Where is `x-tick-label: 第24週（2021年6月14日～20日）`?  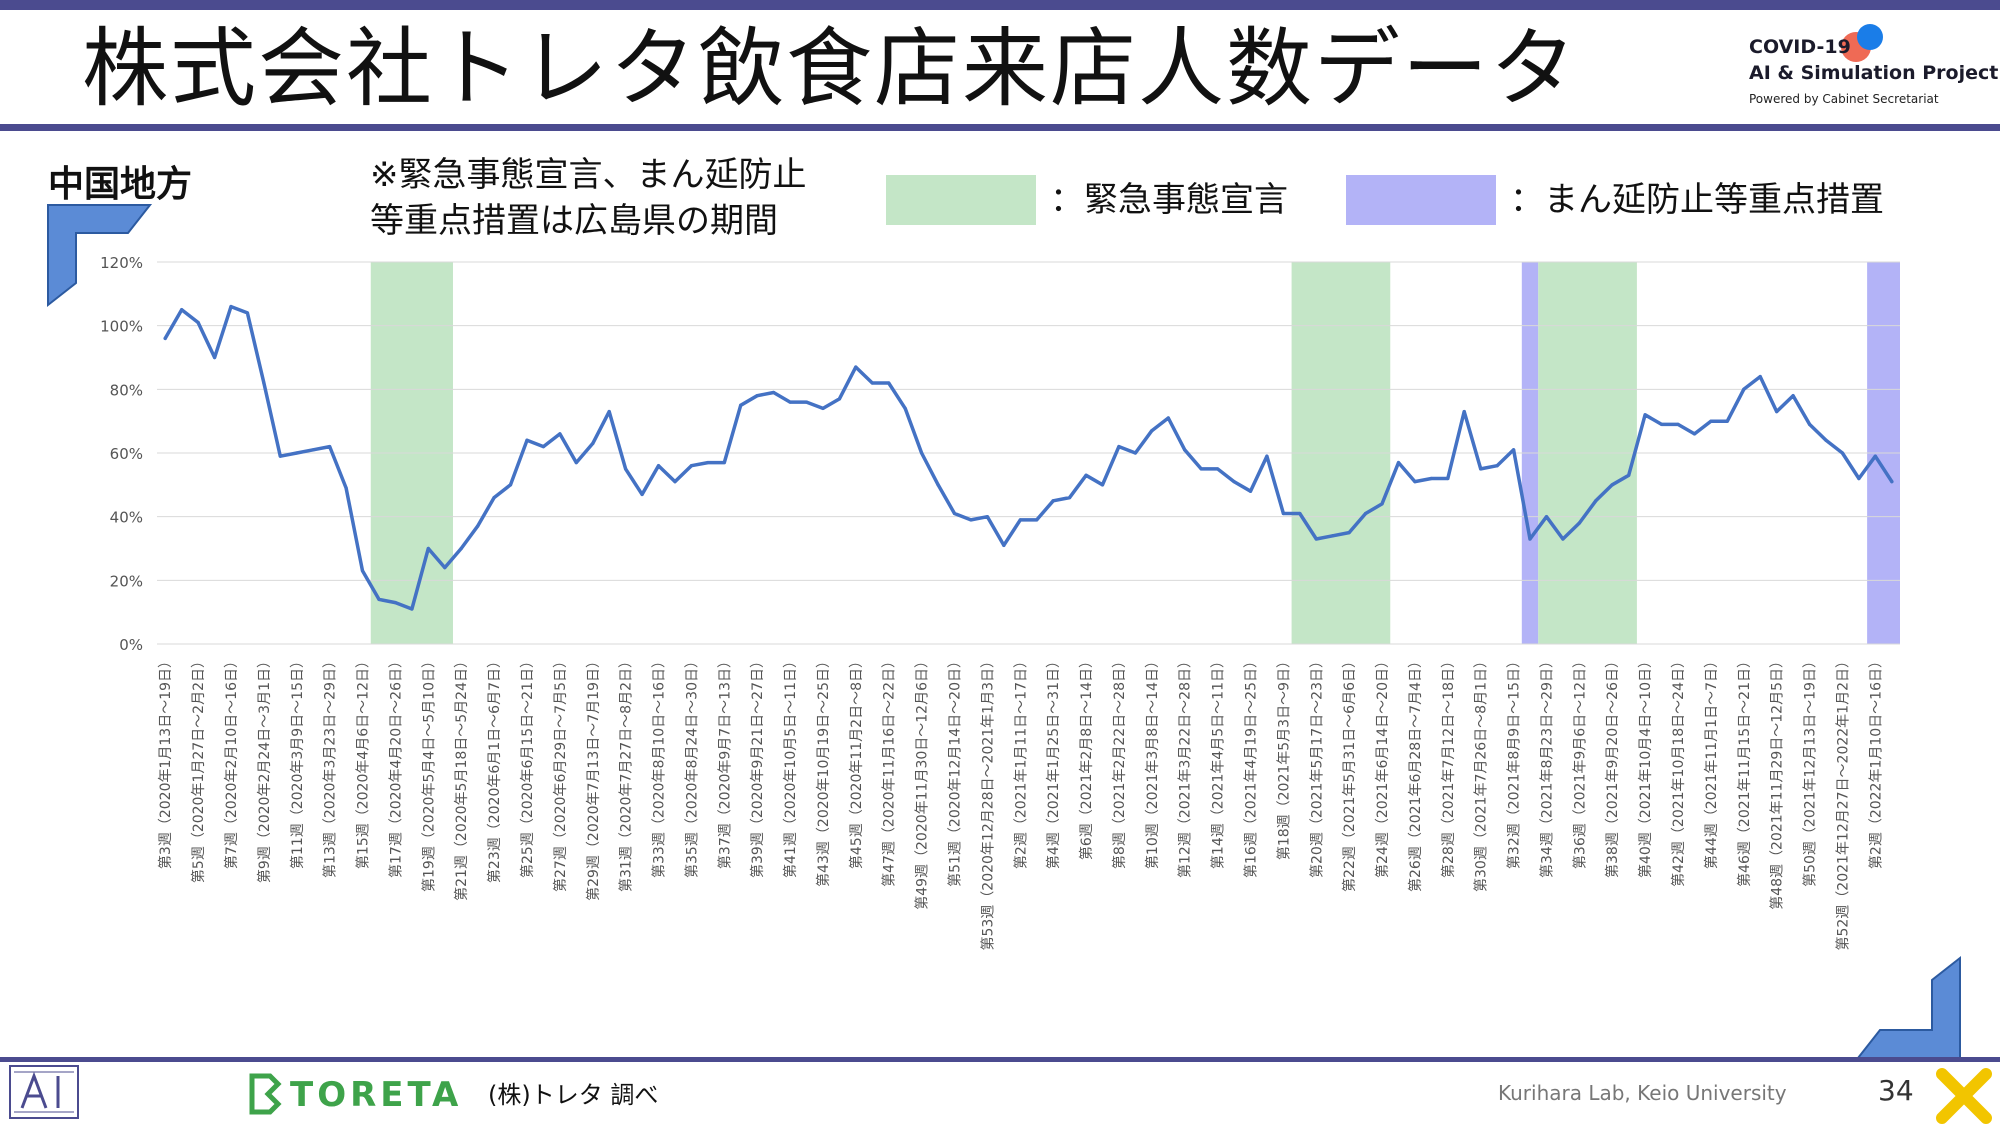
x-tick-label: 第24週（2021年6月14日～20日） is located at coordinates (1382, 766).